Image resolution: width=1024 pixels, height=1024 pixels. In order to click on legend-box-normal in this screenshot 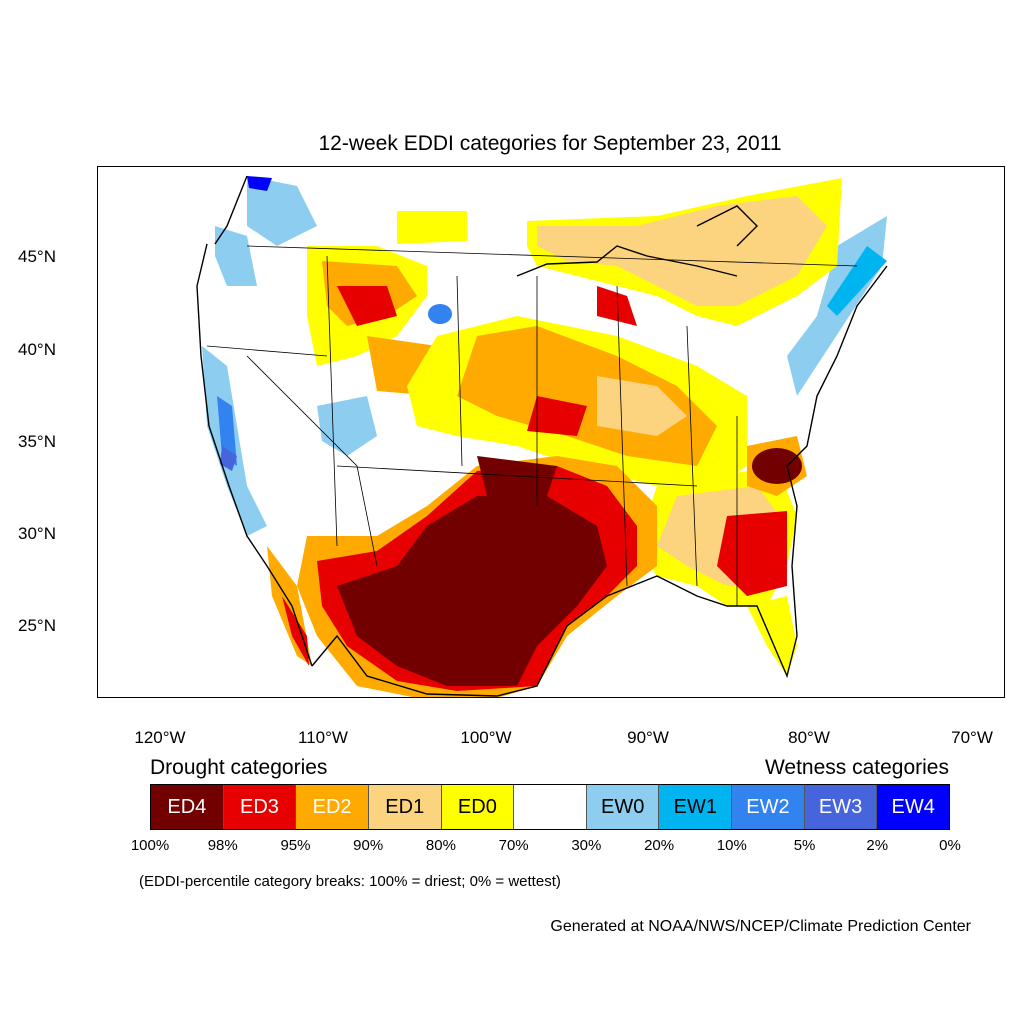, I will do `click(550, 807)`.